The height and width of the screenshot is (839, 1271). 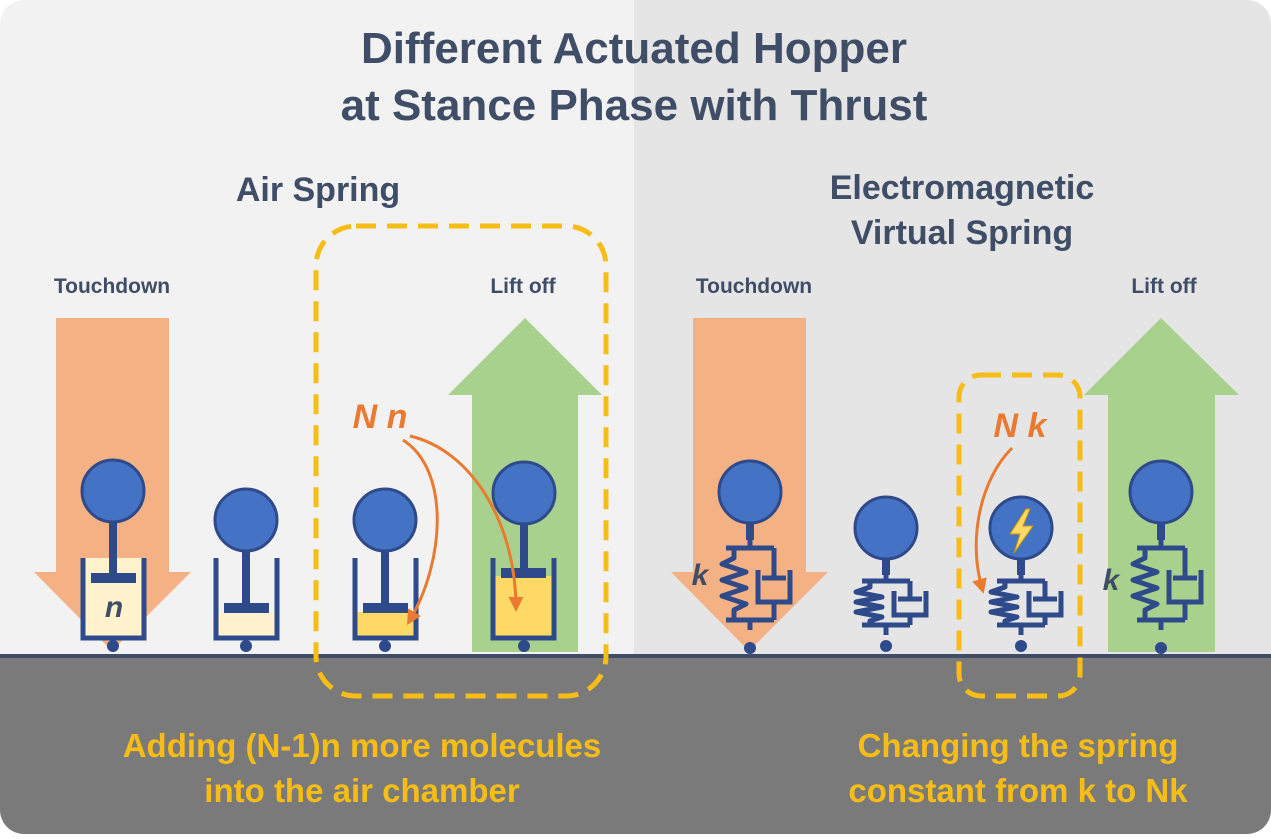 What do you see at coordinates (1021, 531) in the screenshot?
I see `lightning-icon` at bounding box center [1021, 531].